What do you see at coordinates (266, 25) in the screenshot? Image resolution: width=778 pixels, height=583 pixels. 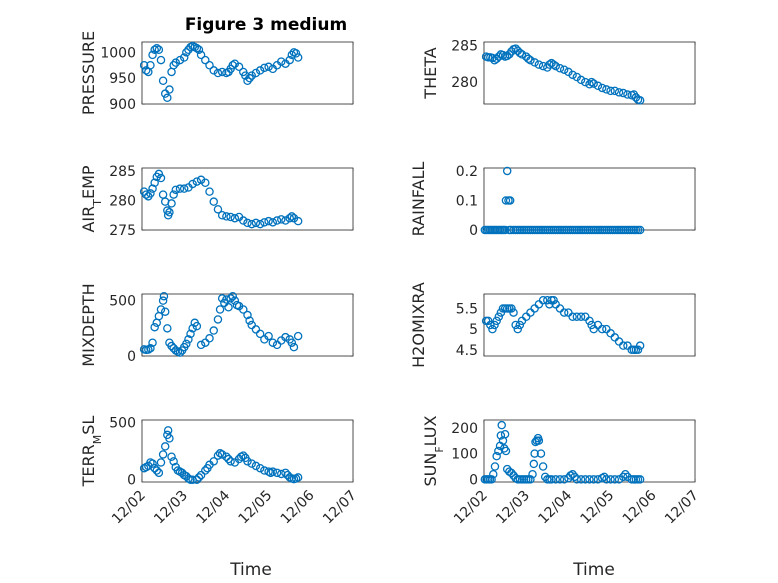 I see `figure-title: Figure 3 medium` at bounding box center [266, 25].